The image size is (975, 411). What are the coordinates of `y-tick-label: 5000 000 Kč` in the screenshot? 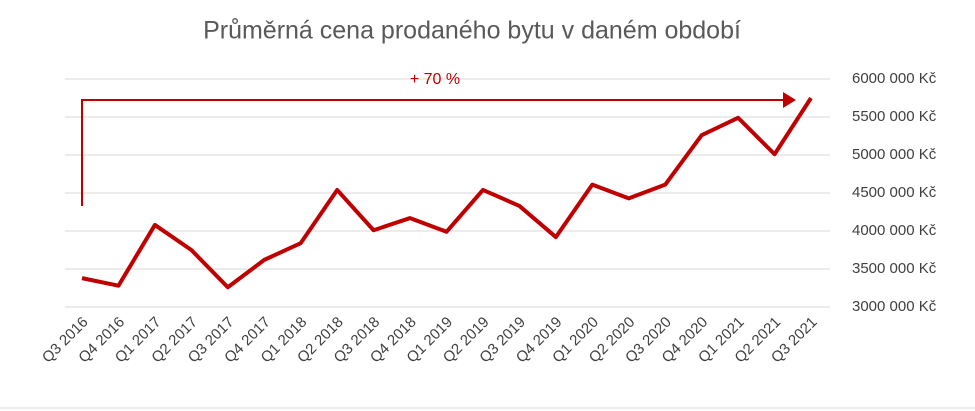 It's located at (894, 154).